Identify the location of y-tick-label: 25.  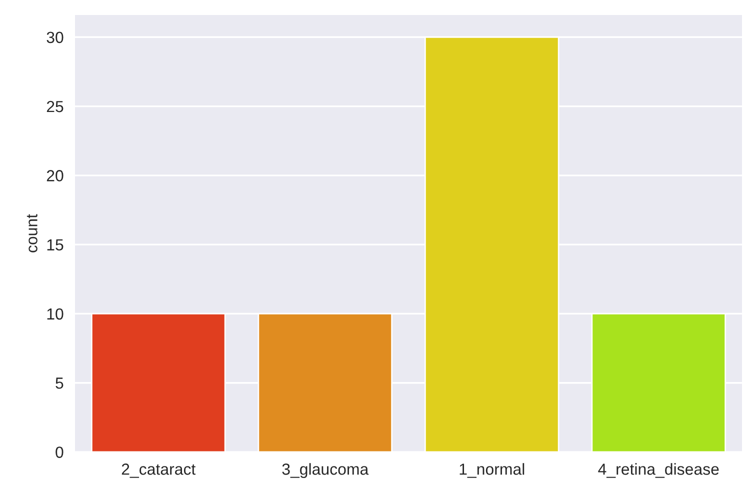
(55, 106).